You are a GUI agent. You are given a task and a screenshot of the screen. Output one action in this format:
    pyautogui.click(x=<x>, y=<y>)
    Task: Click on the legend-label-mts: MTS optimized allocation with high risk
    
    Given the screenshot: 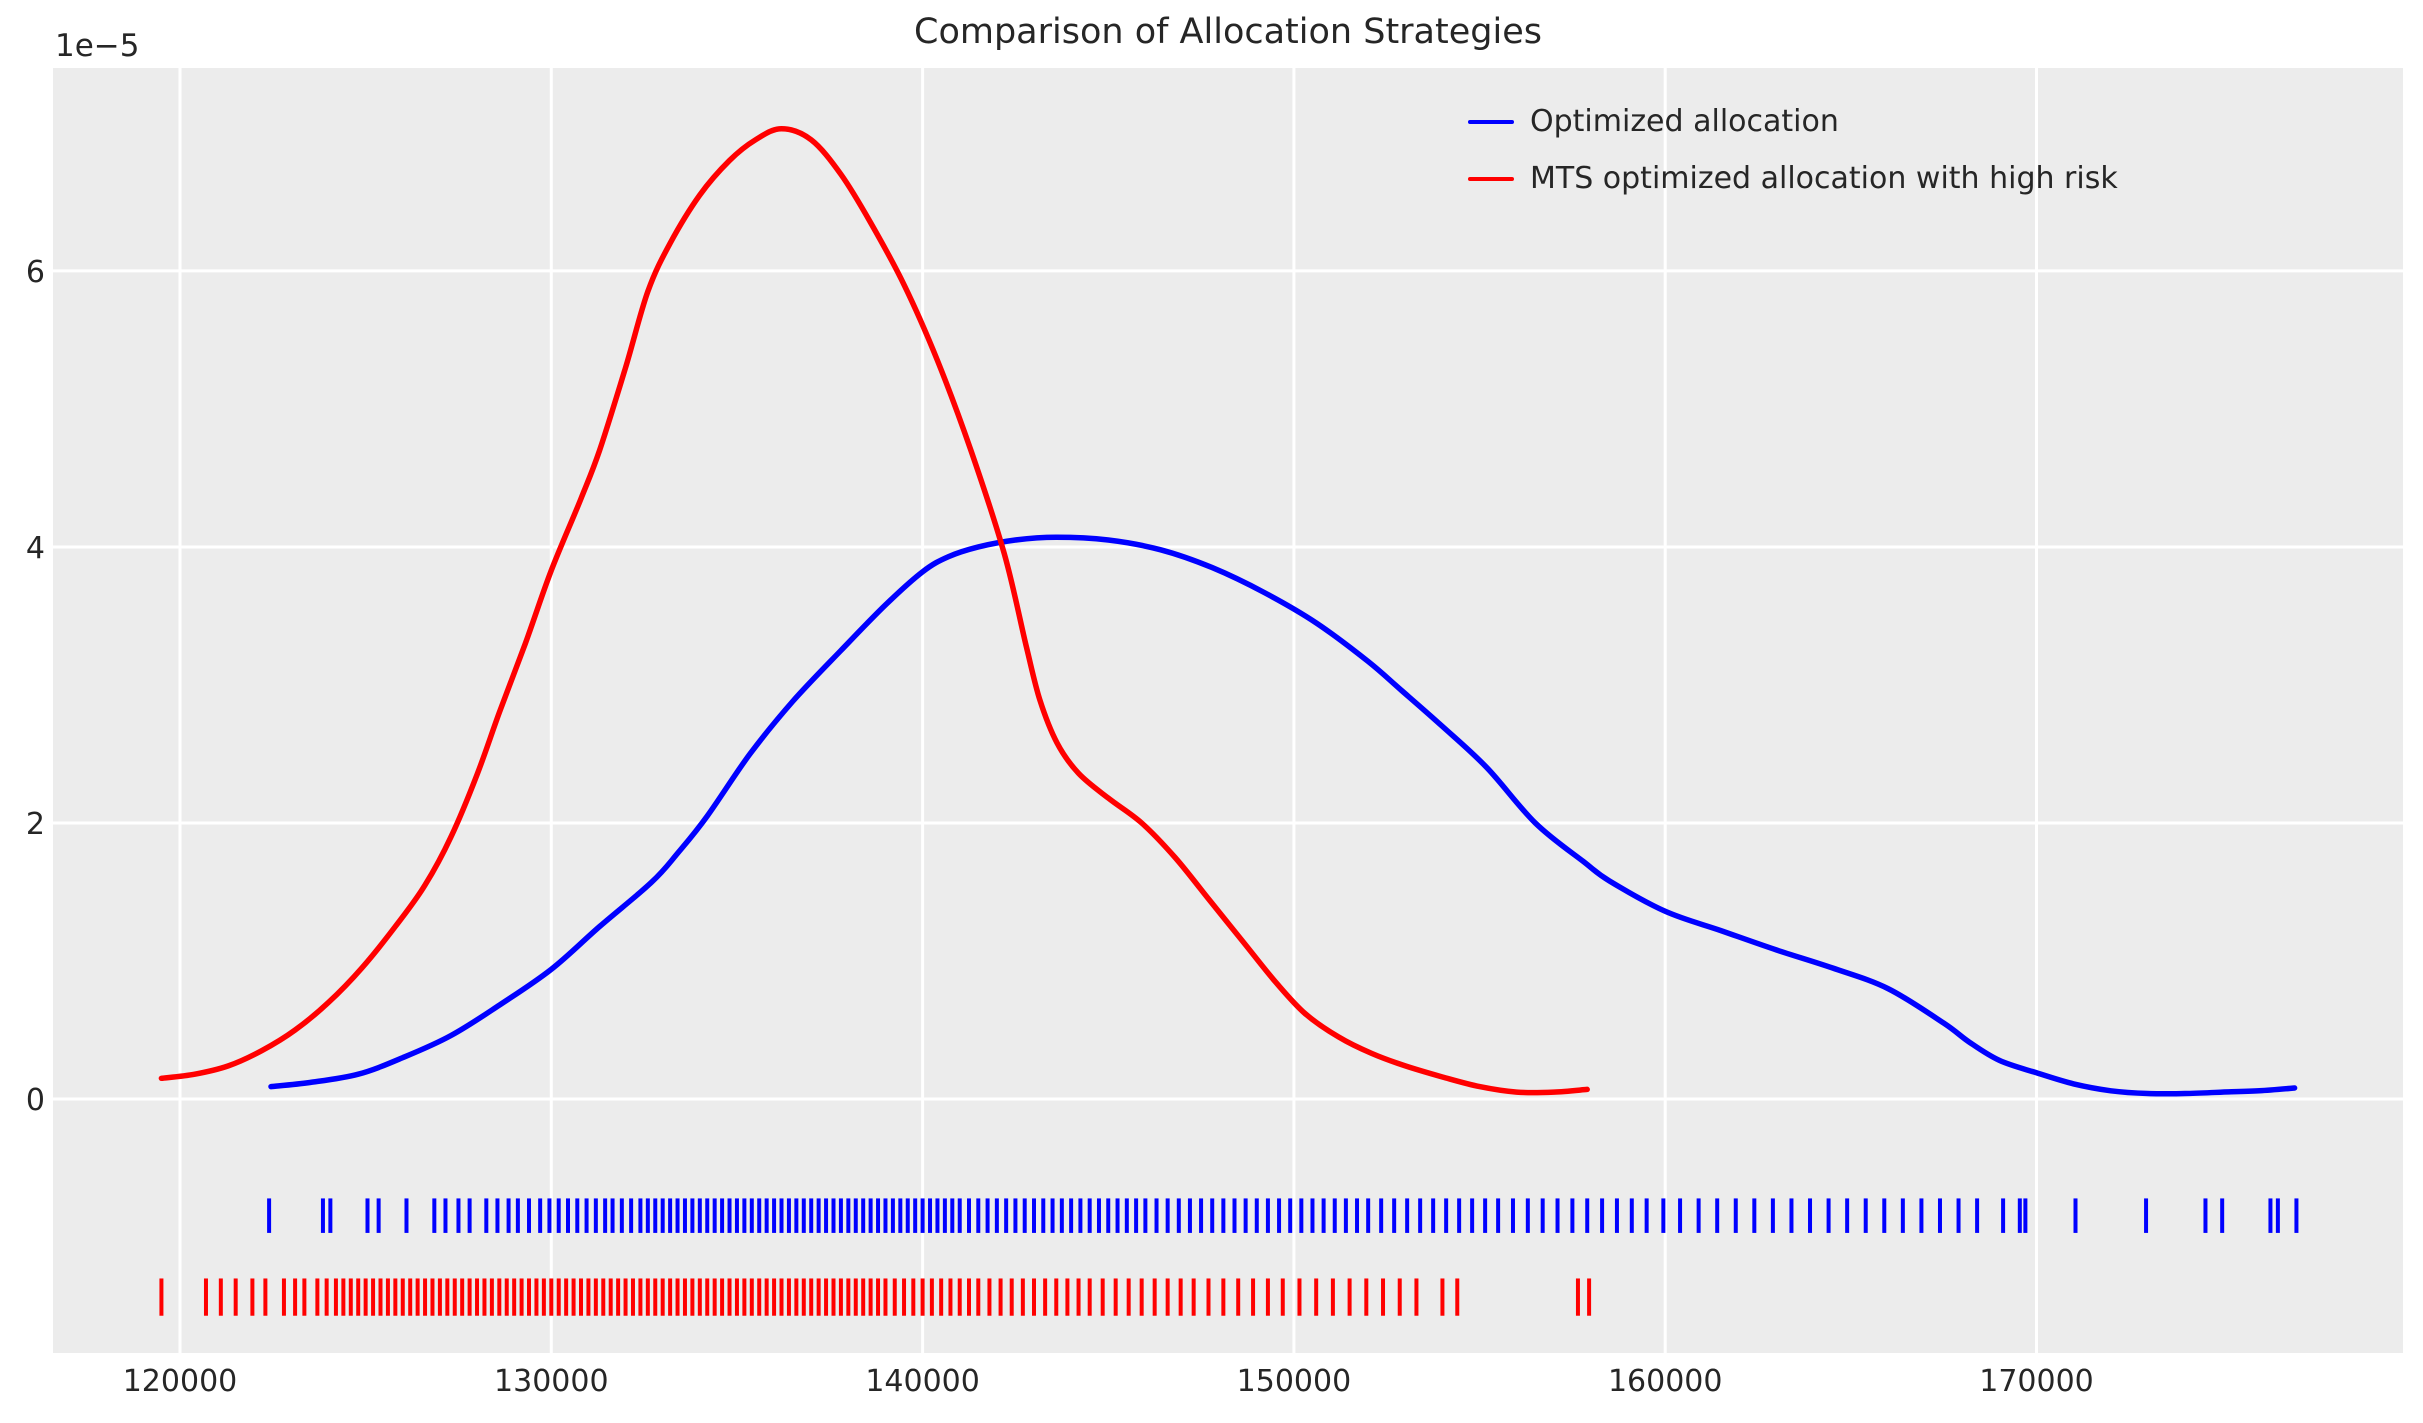 What is the action you would take?
    pyautogui.click(x=1824, y=178)
    